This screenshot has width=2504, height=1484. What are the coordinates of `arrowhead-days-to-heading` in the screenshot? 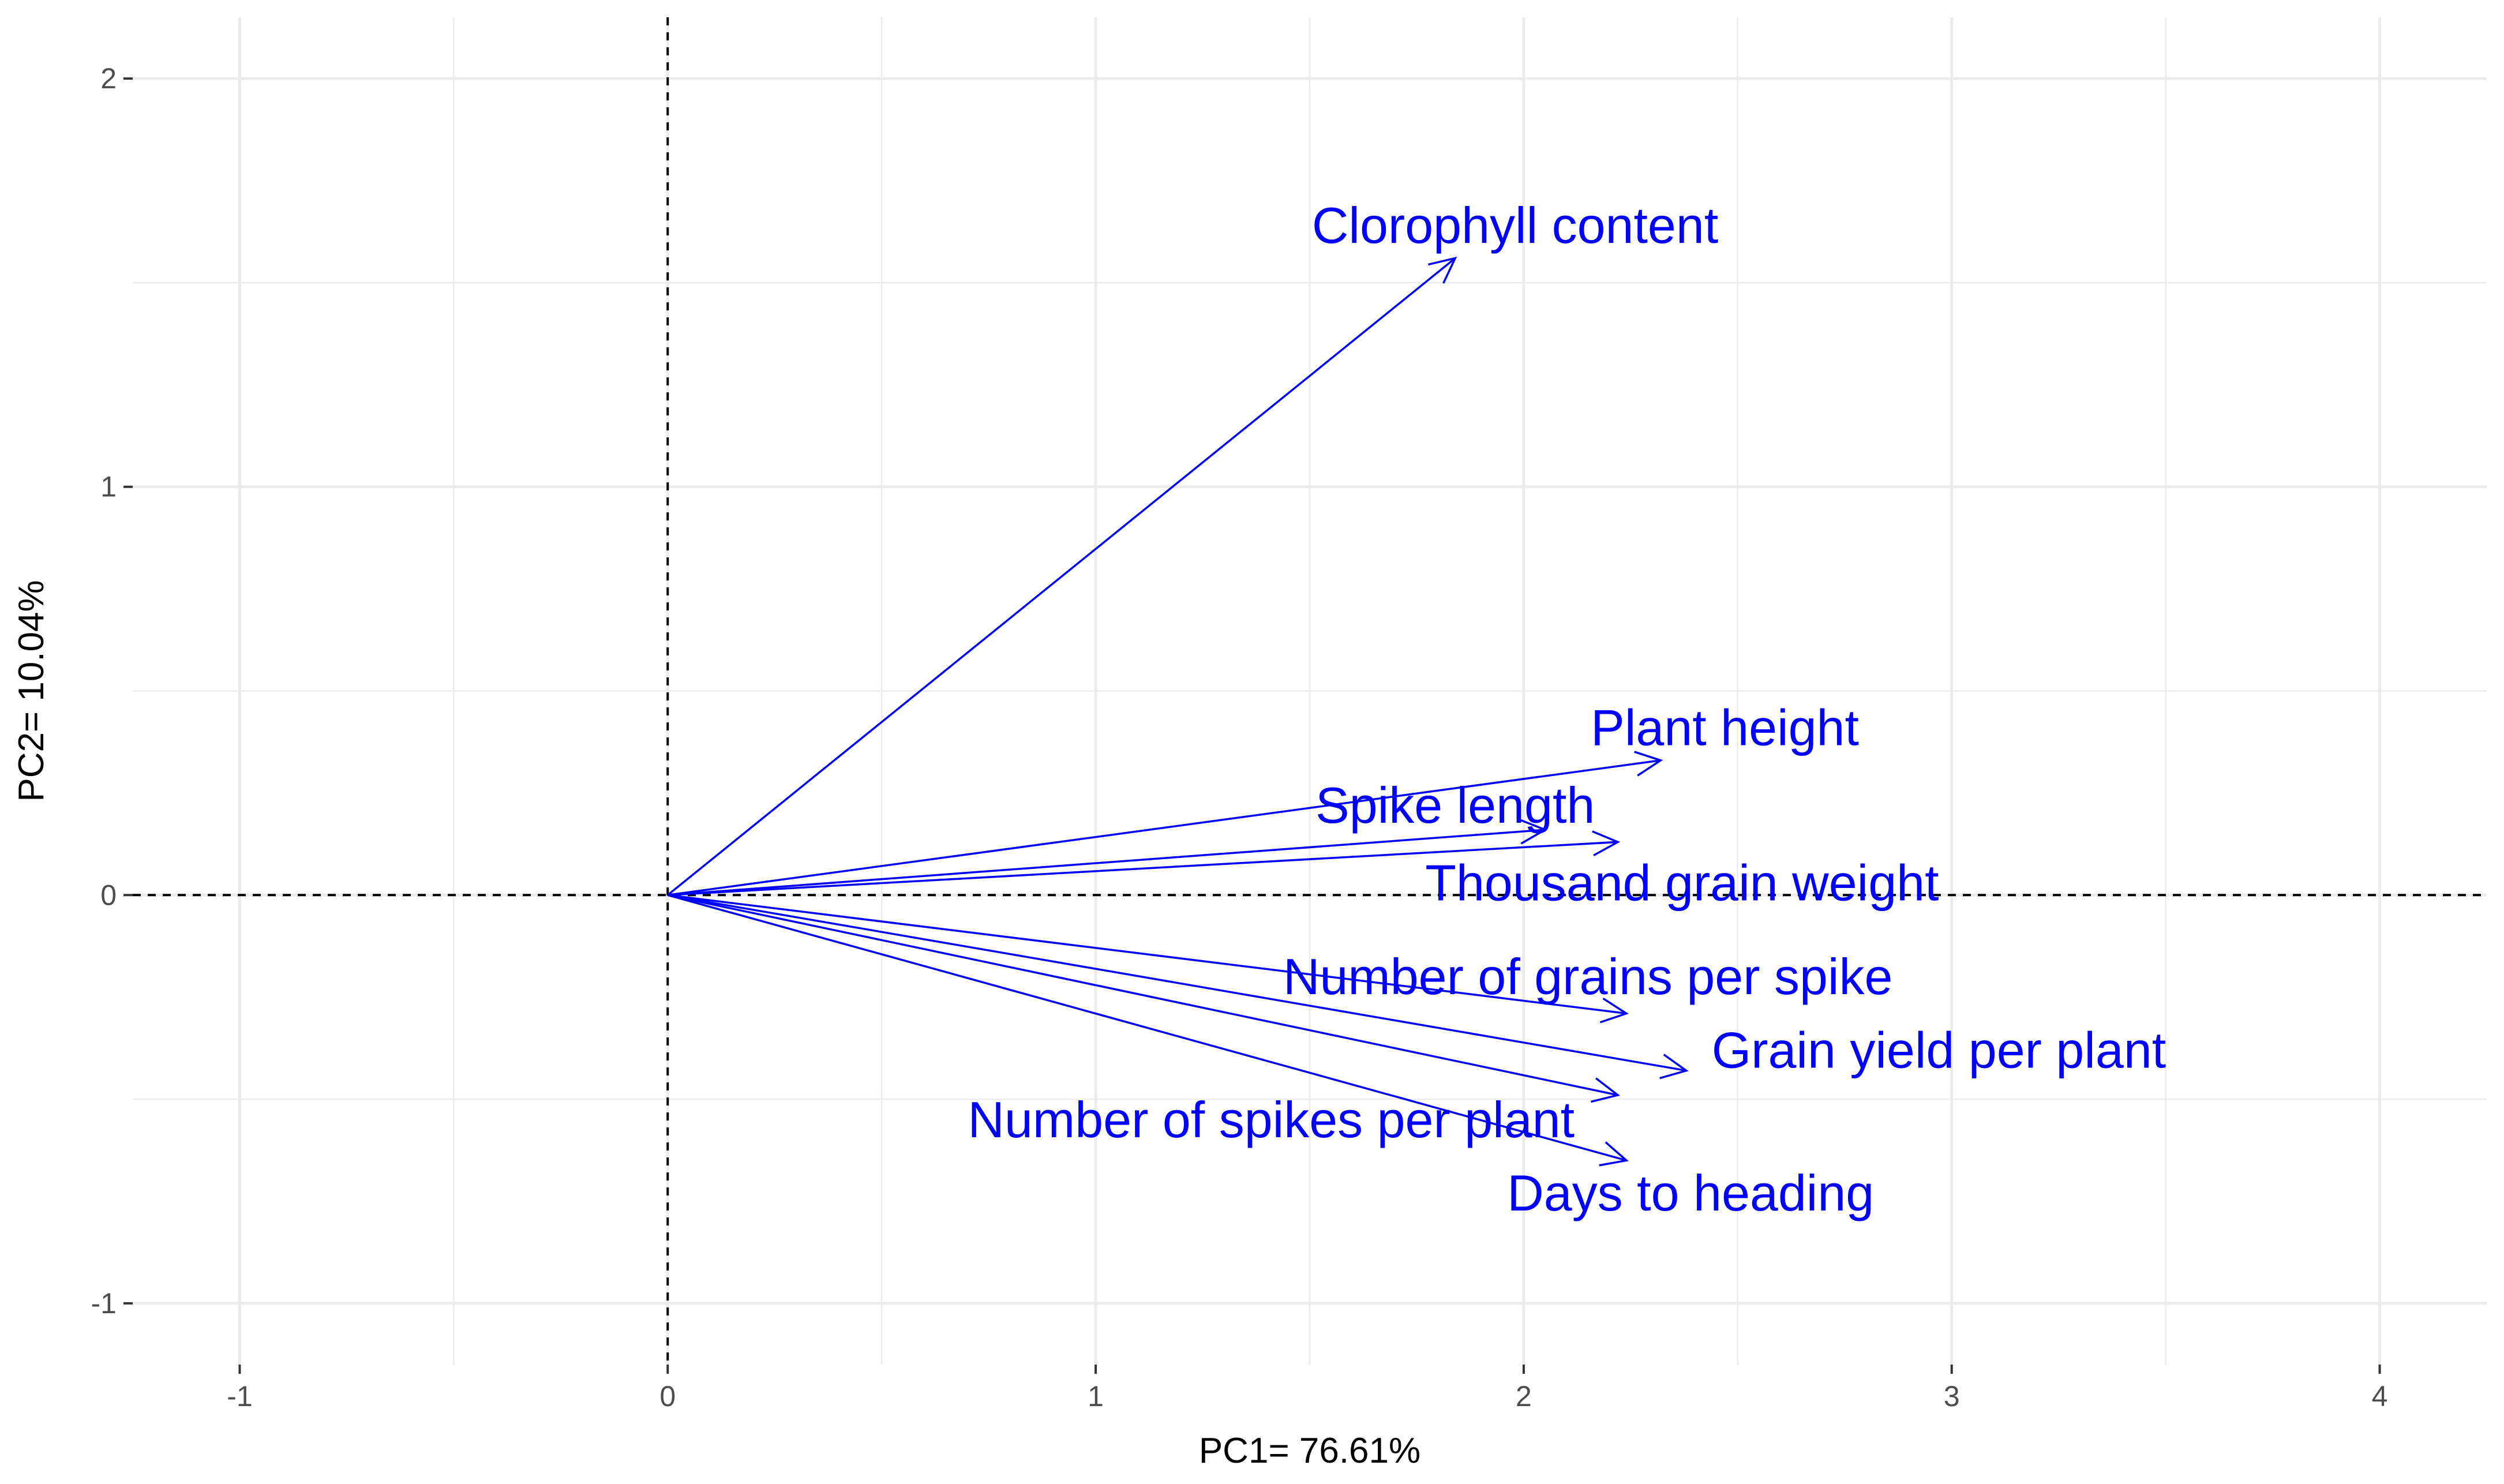 It's located at (1614, 1154).